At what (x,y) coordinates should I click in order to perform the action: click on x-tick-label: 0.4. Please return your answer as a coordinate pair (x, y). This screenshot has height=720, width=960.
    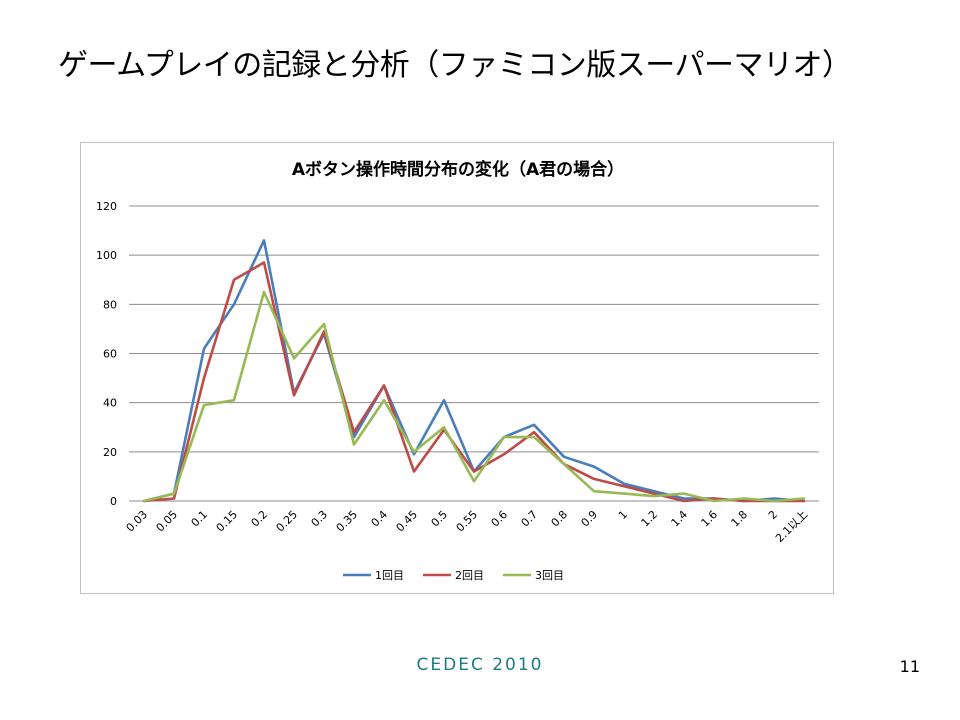
    Looking at the image, I should click on (380, 519).